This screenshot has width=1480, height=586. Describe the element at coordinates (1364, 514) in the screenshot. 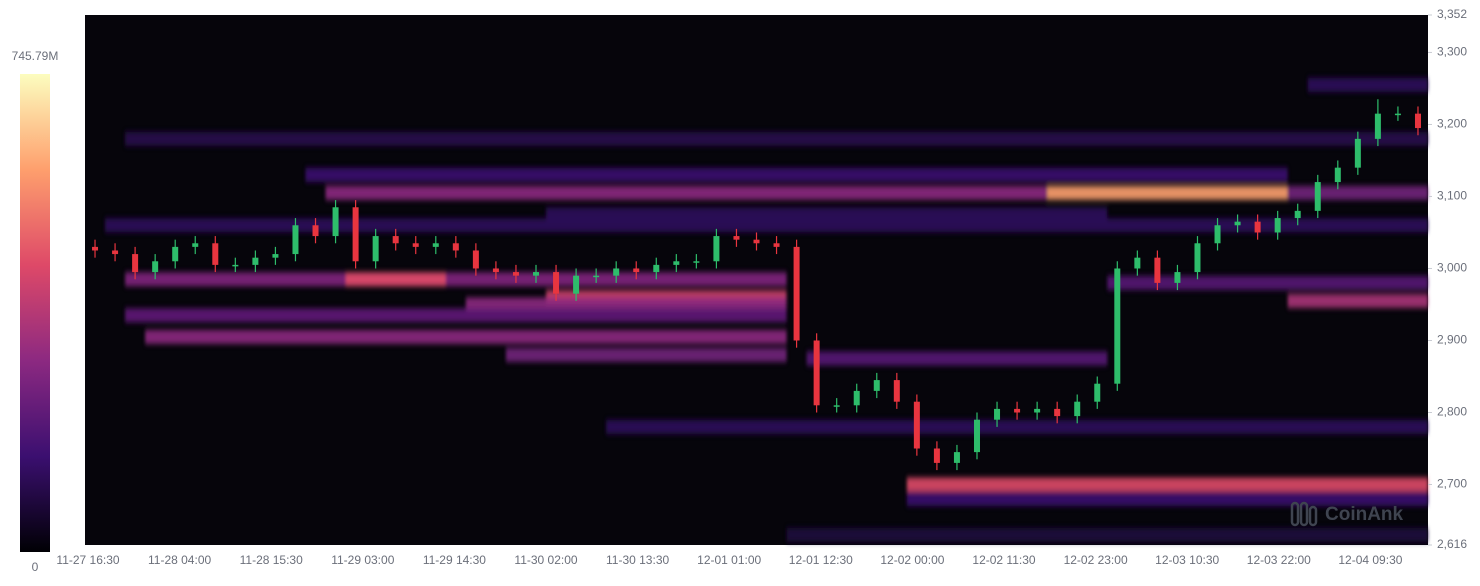

I see `watermark: CoinAnk` at that location.